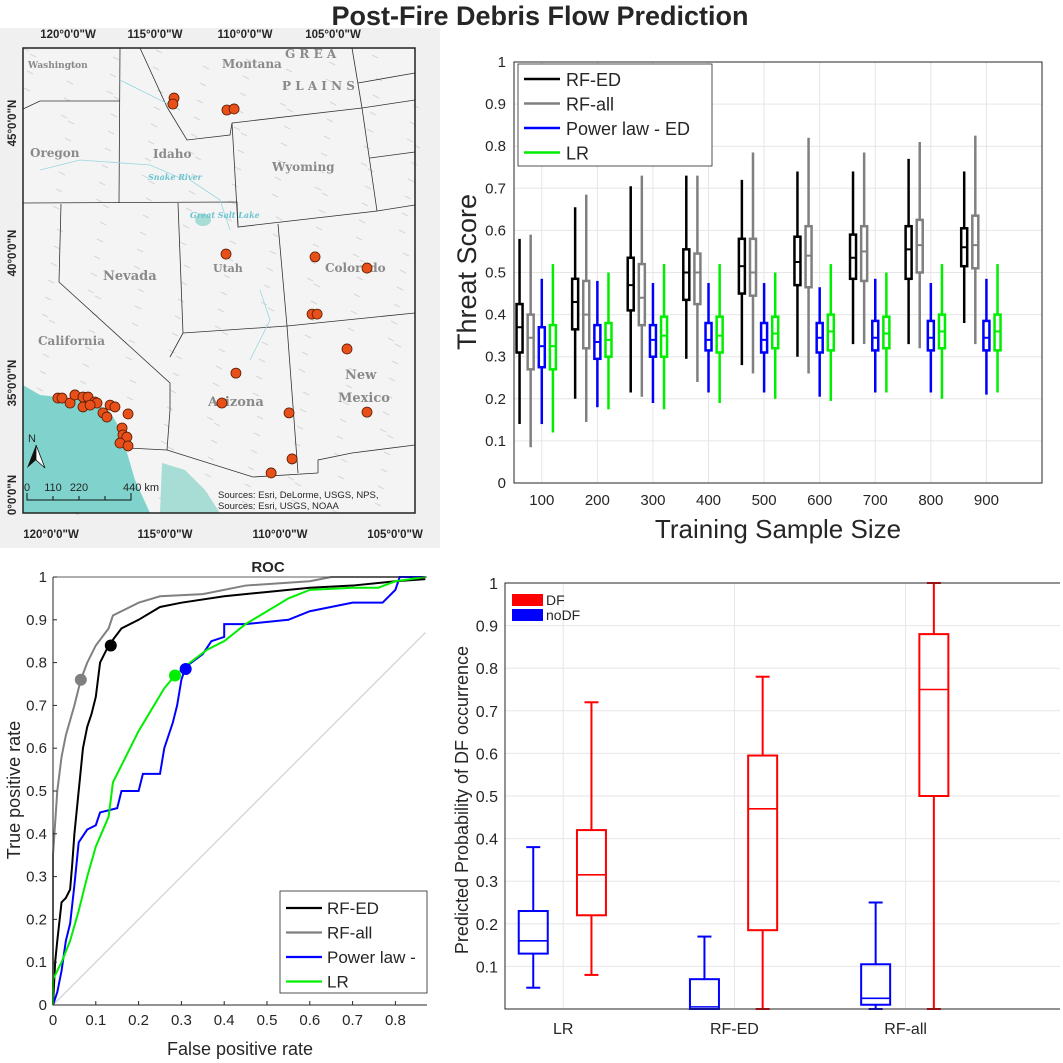  What do you see at coordinates (487, 840) in the screenshot?
I see `prob-y-tick-label: 0.4` at bounding box center [487, 840].